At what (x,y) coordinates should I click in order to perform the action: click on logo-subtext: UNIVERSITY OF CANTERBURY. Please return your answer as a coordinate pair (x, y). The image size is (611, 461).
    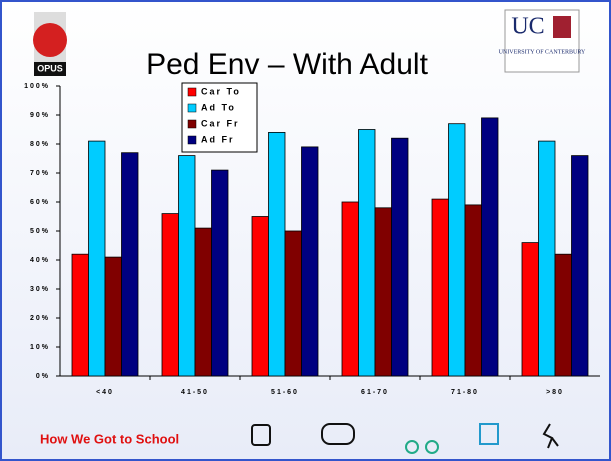
    Looking at the image, I should click on (542, 52).